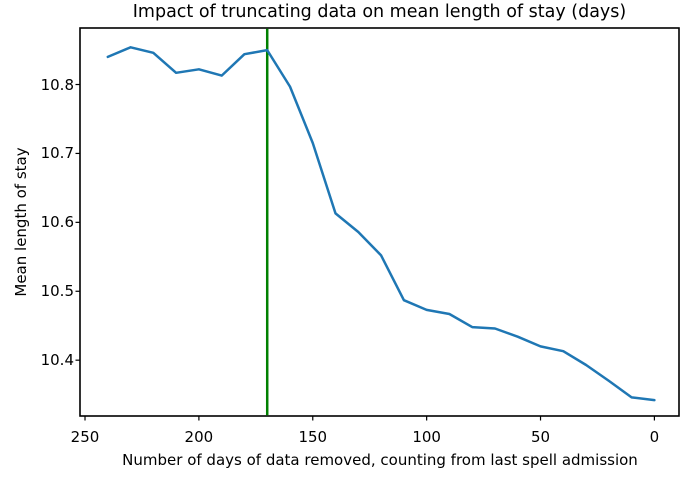 The height and width of the screenshot is (479, 692). I want to click on y-tick-label: 10.5, so click(57, 291).